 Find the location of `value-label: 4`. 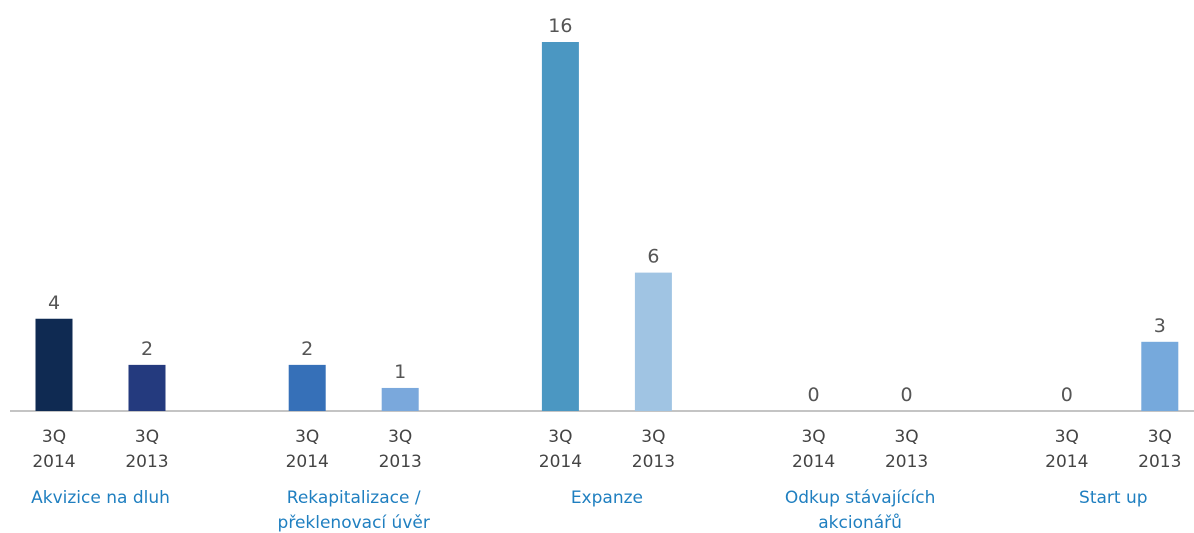

value-label: 4 is located at coordinates (54, 303).